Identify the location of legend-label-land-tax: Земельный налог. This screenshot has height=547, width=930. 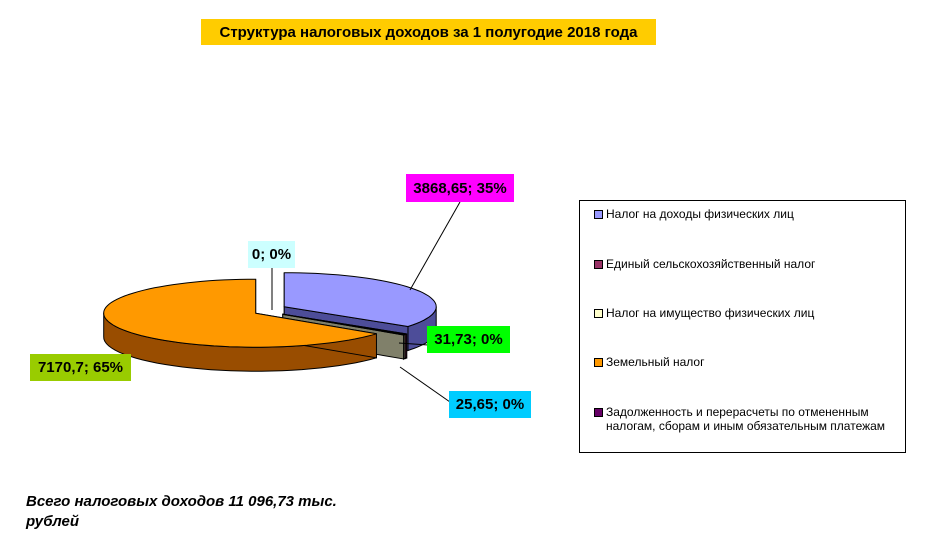
(655, 362).